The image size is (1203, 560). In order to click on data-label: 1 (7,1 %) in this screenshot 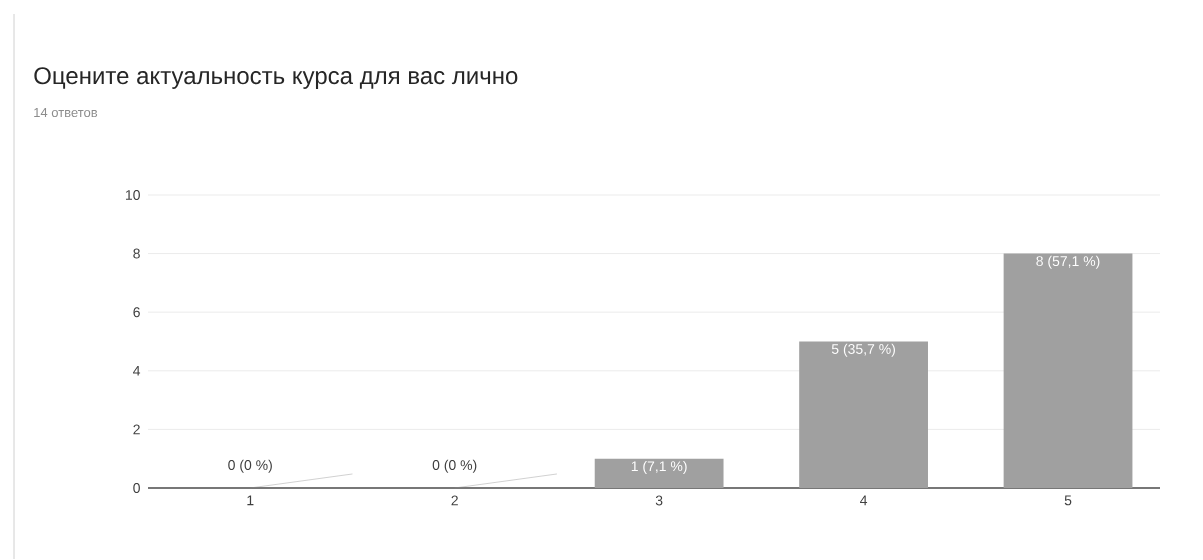, I will do `click(659, 468)`.